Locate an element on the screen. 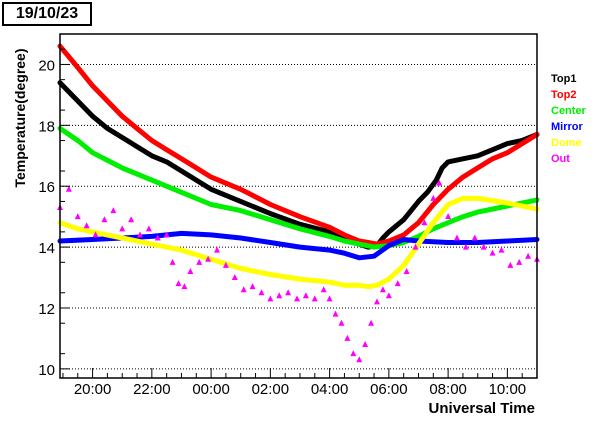 The image size is (596, 422). x-tick-label: 00:00 is located at coordinates (211, 389).